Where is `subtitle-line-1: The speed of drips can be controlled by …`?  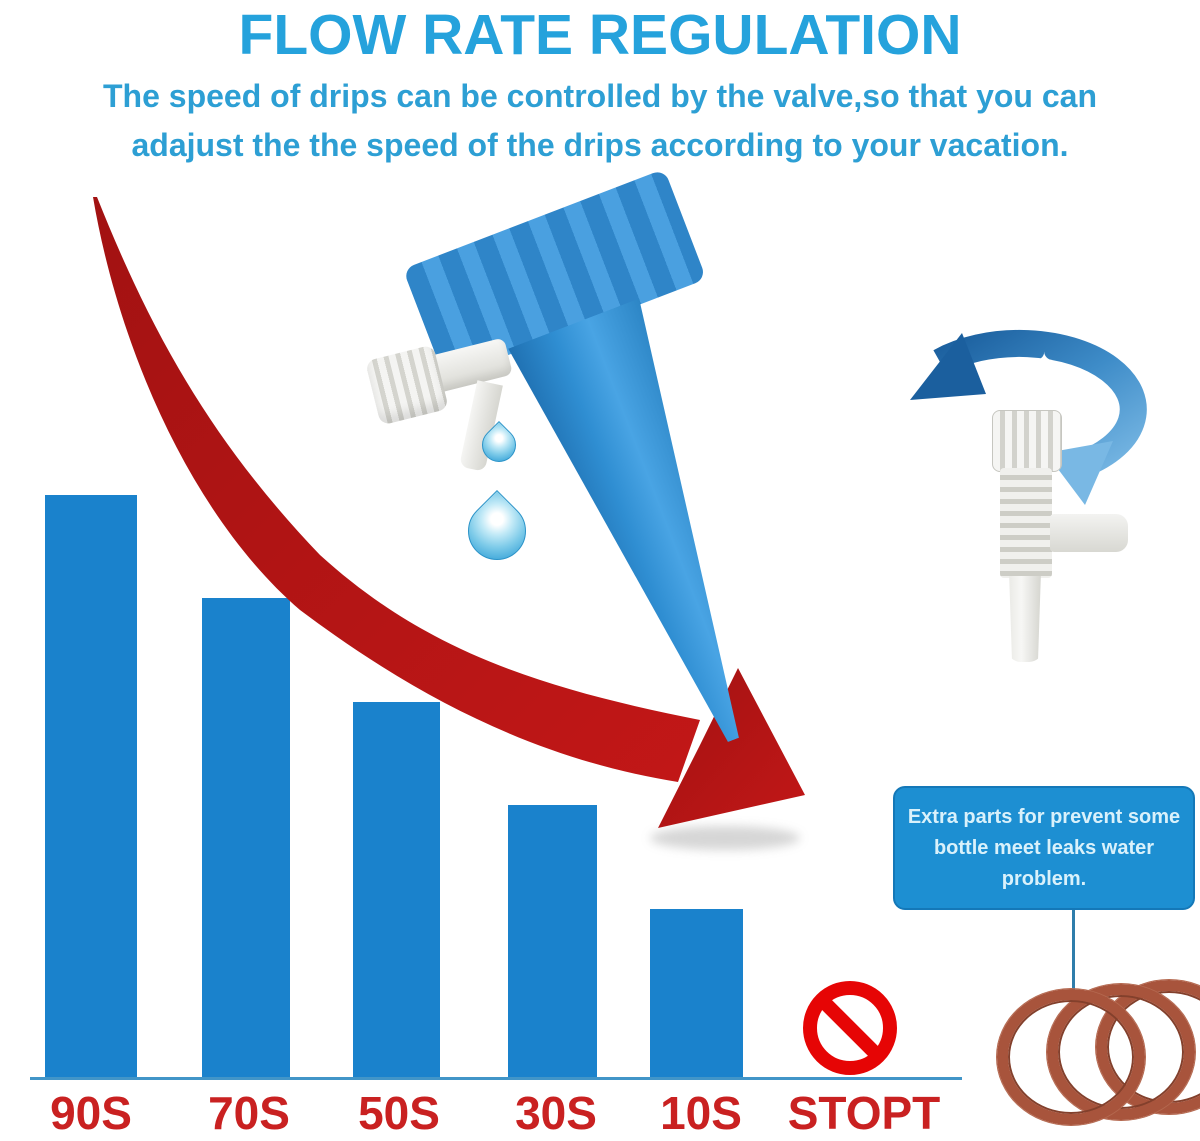 subtitle-line-1: The speed of drips can be controlled by … is located at coordinates (600, 96).